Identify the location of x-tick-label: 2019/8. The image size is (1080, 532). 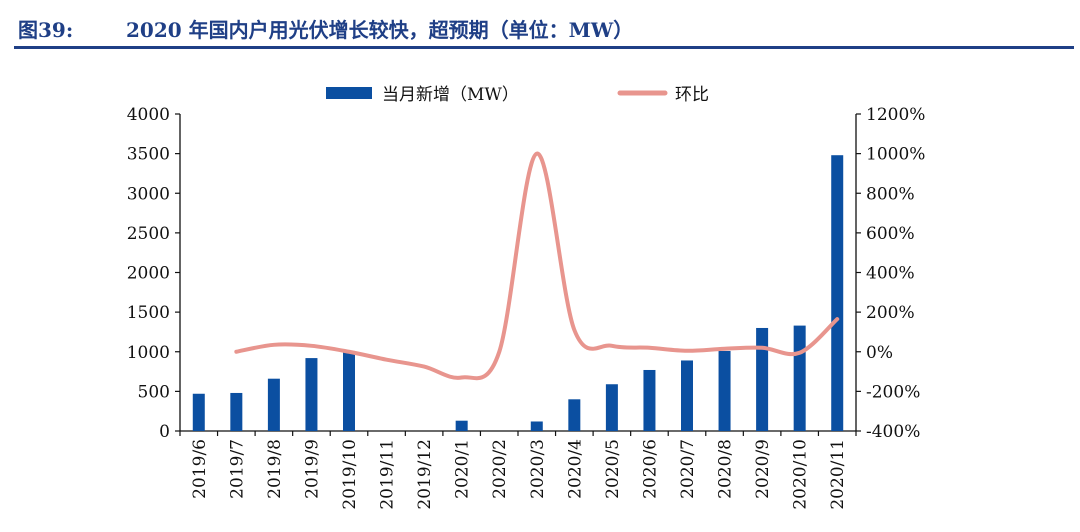
(275, 469).